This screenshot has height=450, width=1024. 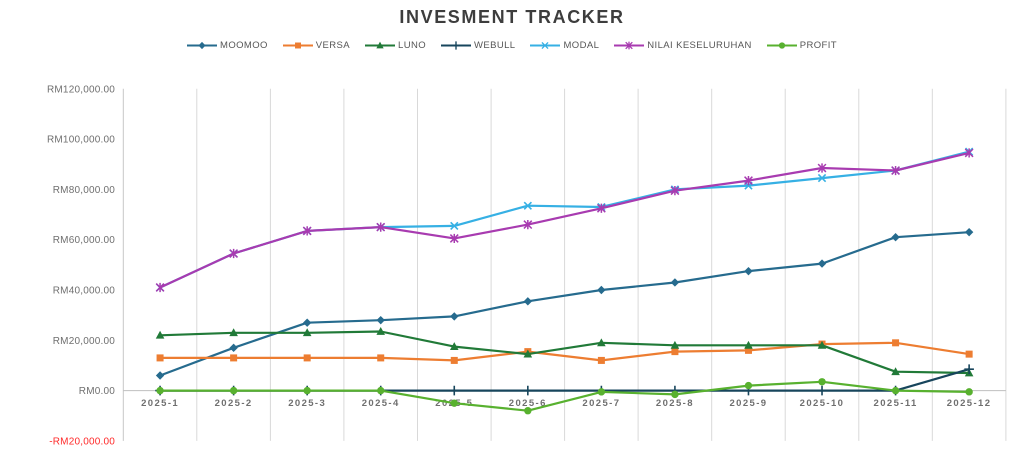 I want to click on series-profit, so click(x=564, y=396).